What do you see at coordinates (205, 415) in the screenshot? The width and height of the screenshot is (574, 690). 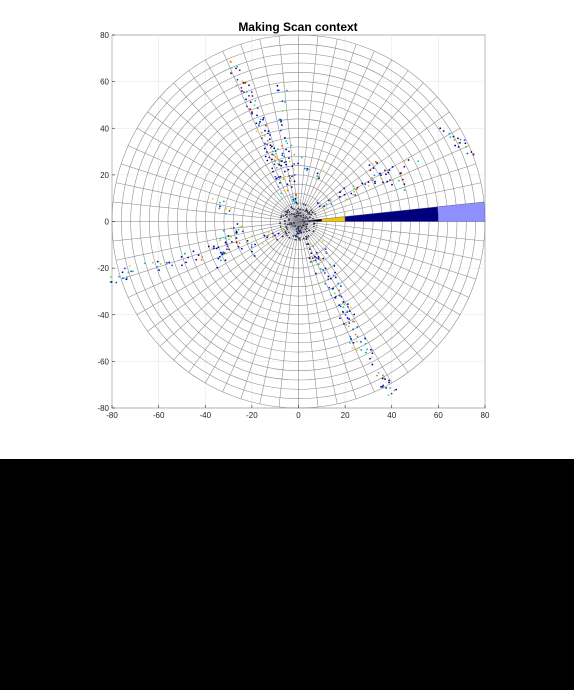 I see `x-tick-label: -40` at bounding box center [205, 415].